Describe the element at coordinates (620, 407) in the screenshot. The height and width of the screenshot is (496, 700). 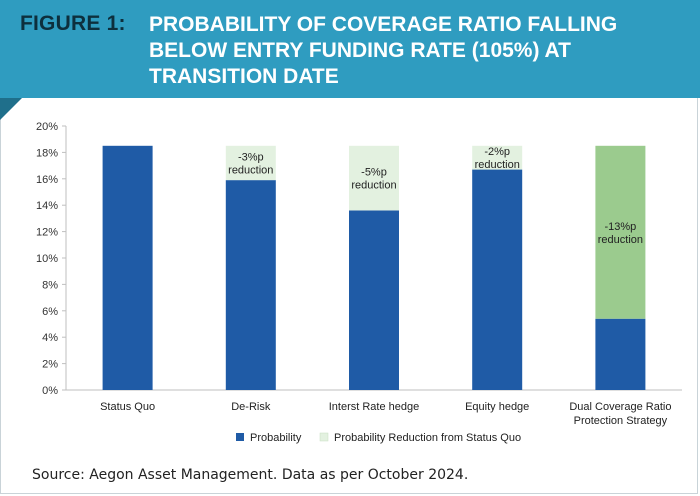
I see `x-category-label: Dual Coverage Ratio` at that location.